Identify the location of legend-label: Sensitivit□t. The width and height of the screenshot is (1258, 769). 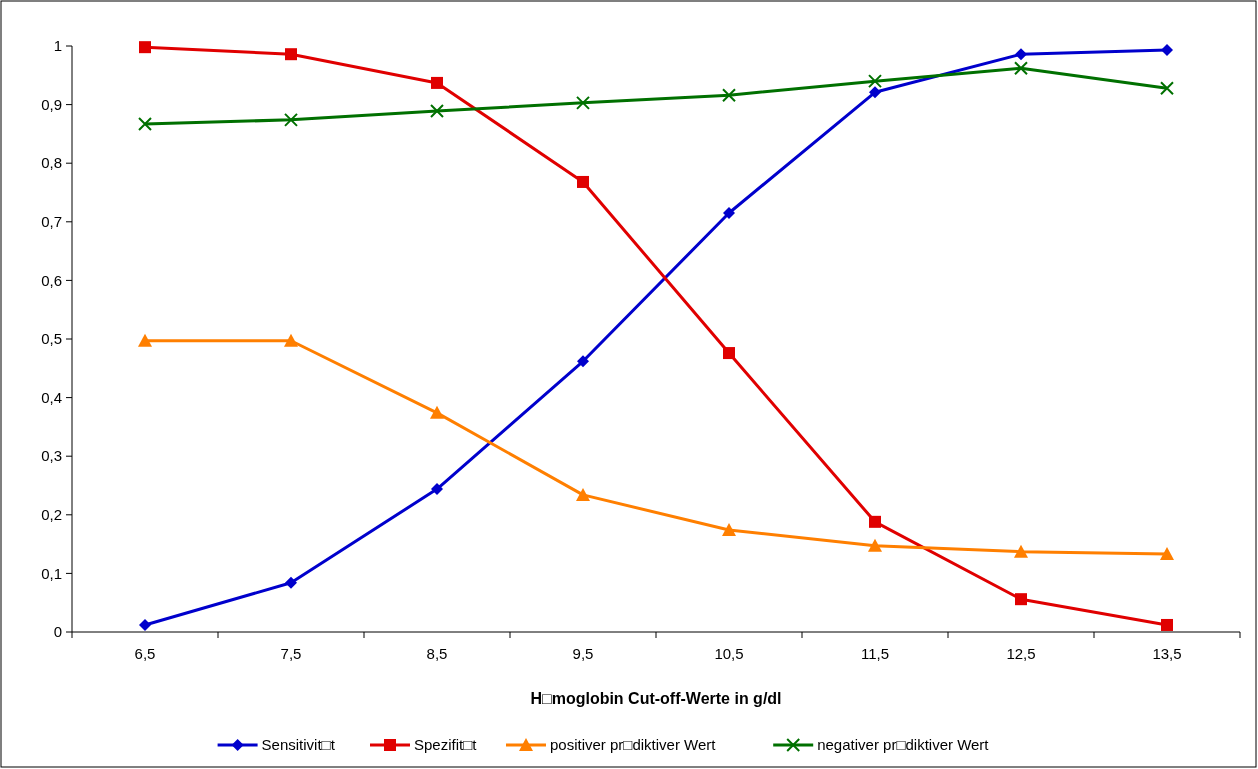
(298, 745).